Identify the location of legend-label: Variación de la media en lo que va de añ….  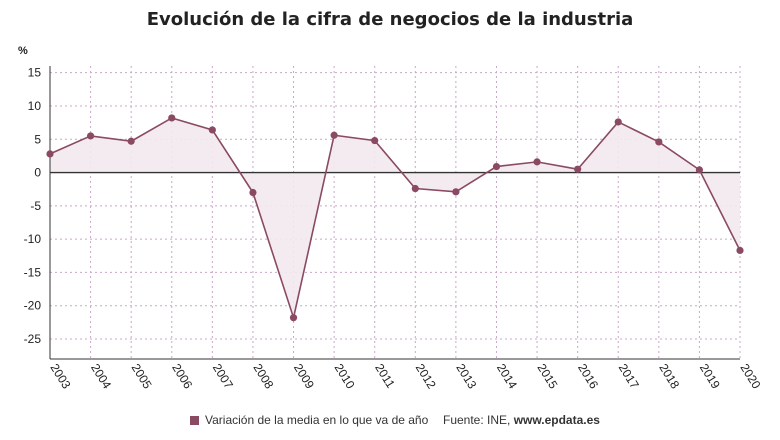
(317, 420).